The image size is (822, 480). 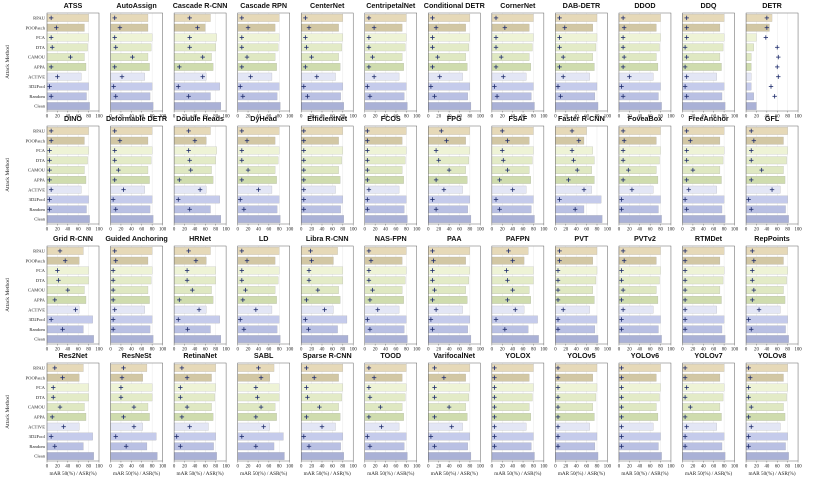 I want to click on panel-fpg: FPG 0 20 40 60 80 100, so click(x=455, y=173).